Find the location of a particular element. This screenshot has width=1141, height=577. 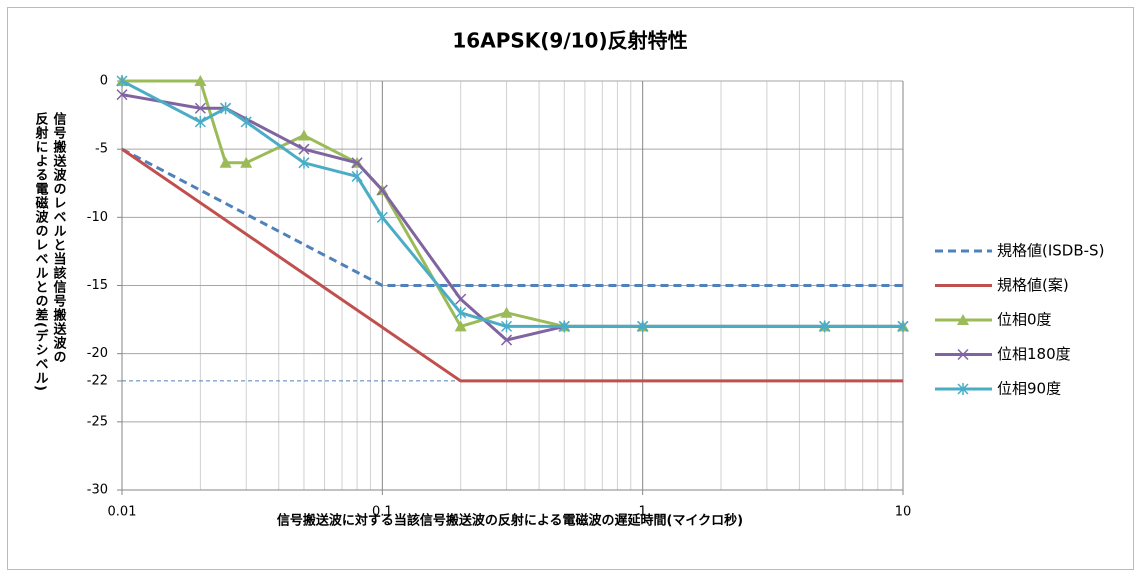

x-tick-label: 1 is located at coordinates (643, 512).